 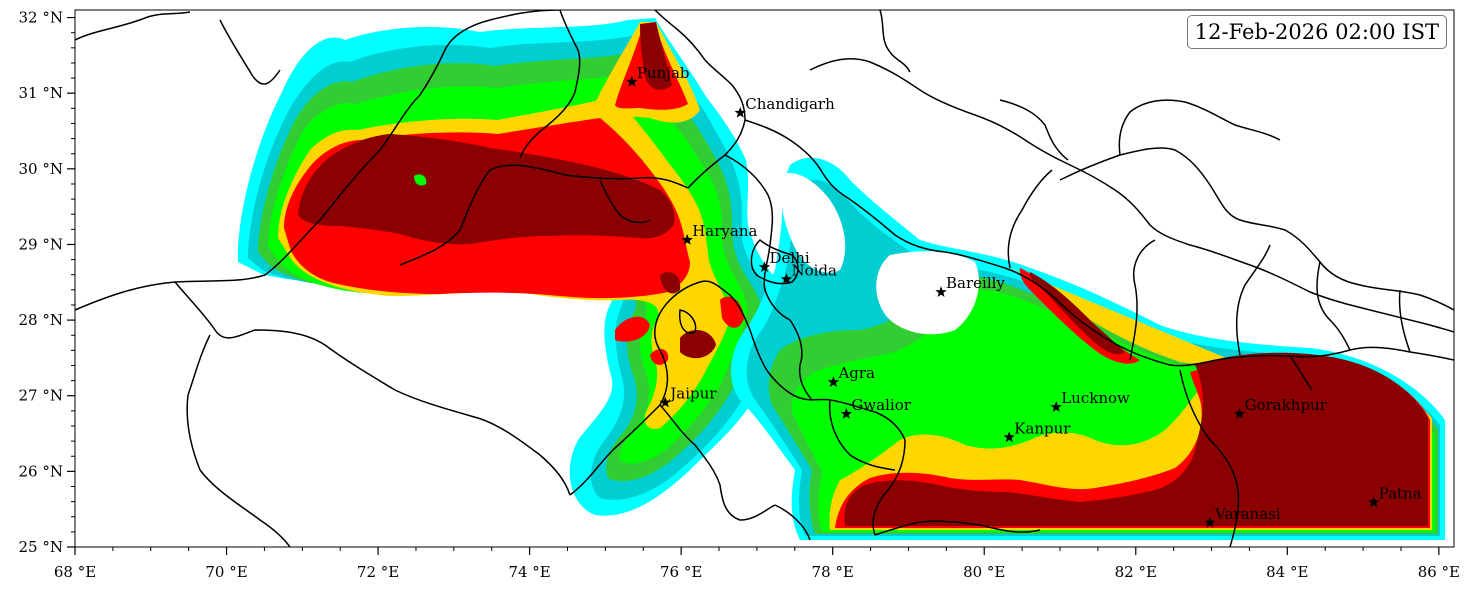 What do you see at coordinates (41, 547) in the screenshot?
I see `y-tick-label: 25 °N` at bounding box center [41, 547].